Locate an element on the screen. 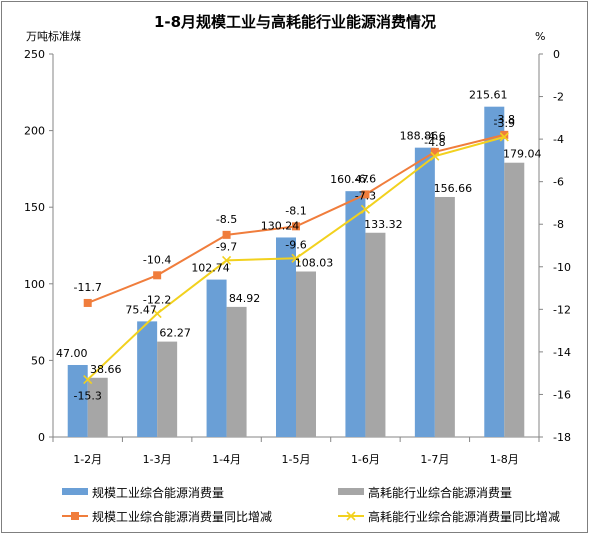 This screenshot has height=536, width=591. x-tick-label: 1-6月 is located at coordinates (365, 459).